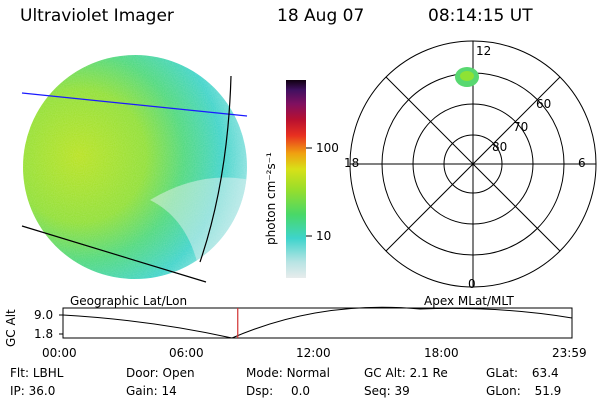 The width and height of the screenshot is (600, 400). I want to click on auroral-patch-core, so click(467, 76).